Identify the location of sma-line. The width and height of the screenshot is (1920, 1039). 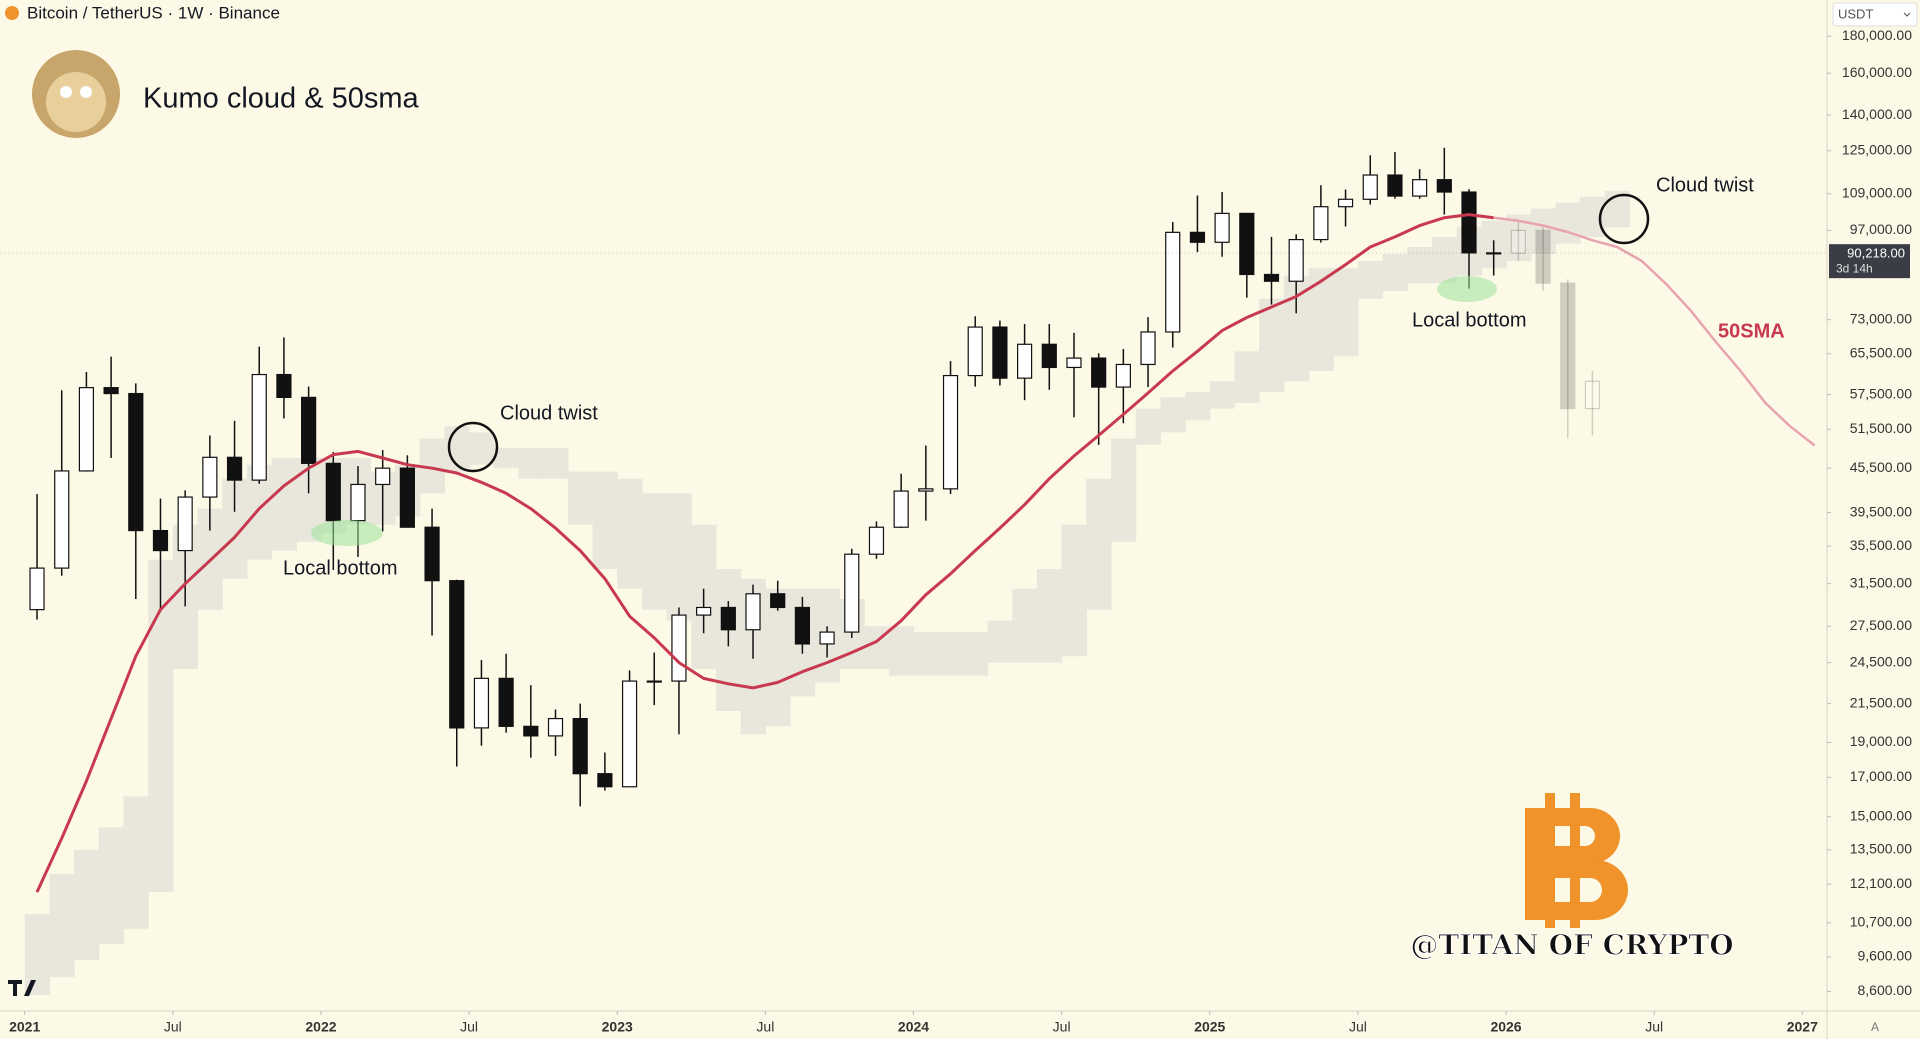
(1654, 331).